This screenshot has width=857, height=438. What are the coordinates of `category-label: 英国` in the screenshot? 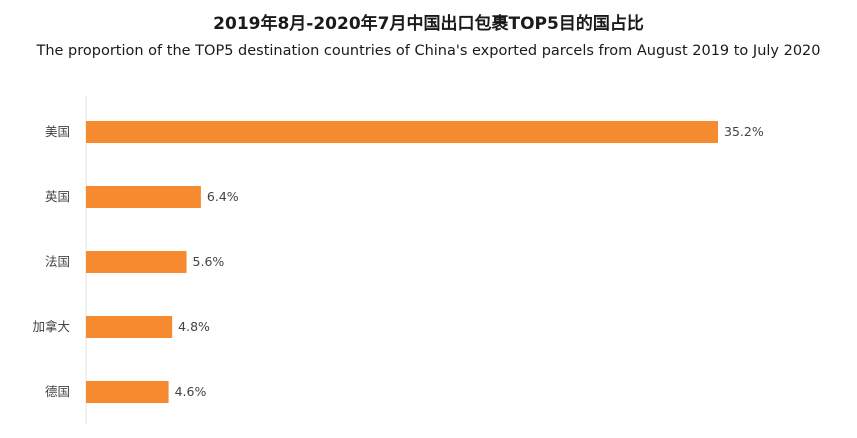 It's located at (57, 196).